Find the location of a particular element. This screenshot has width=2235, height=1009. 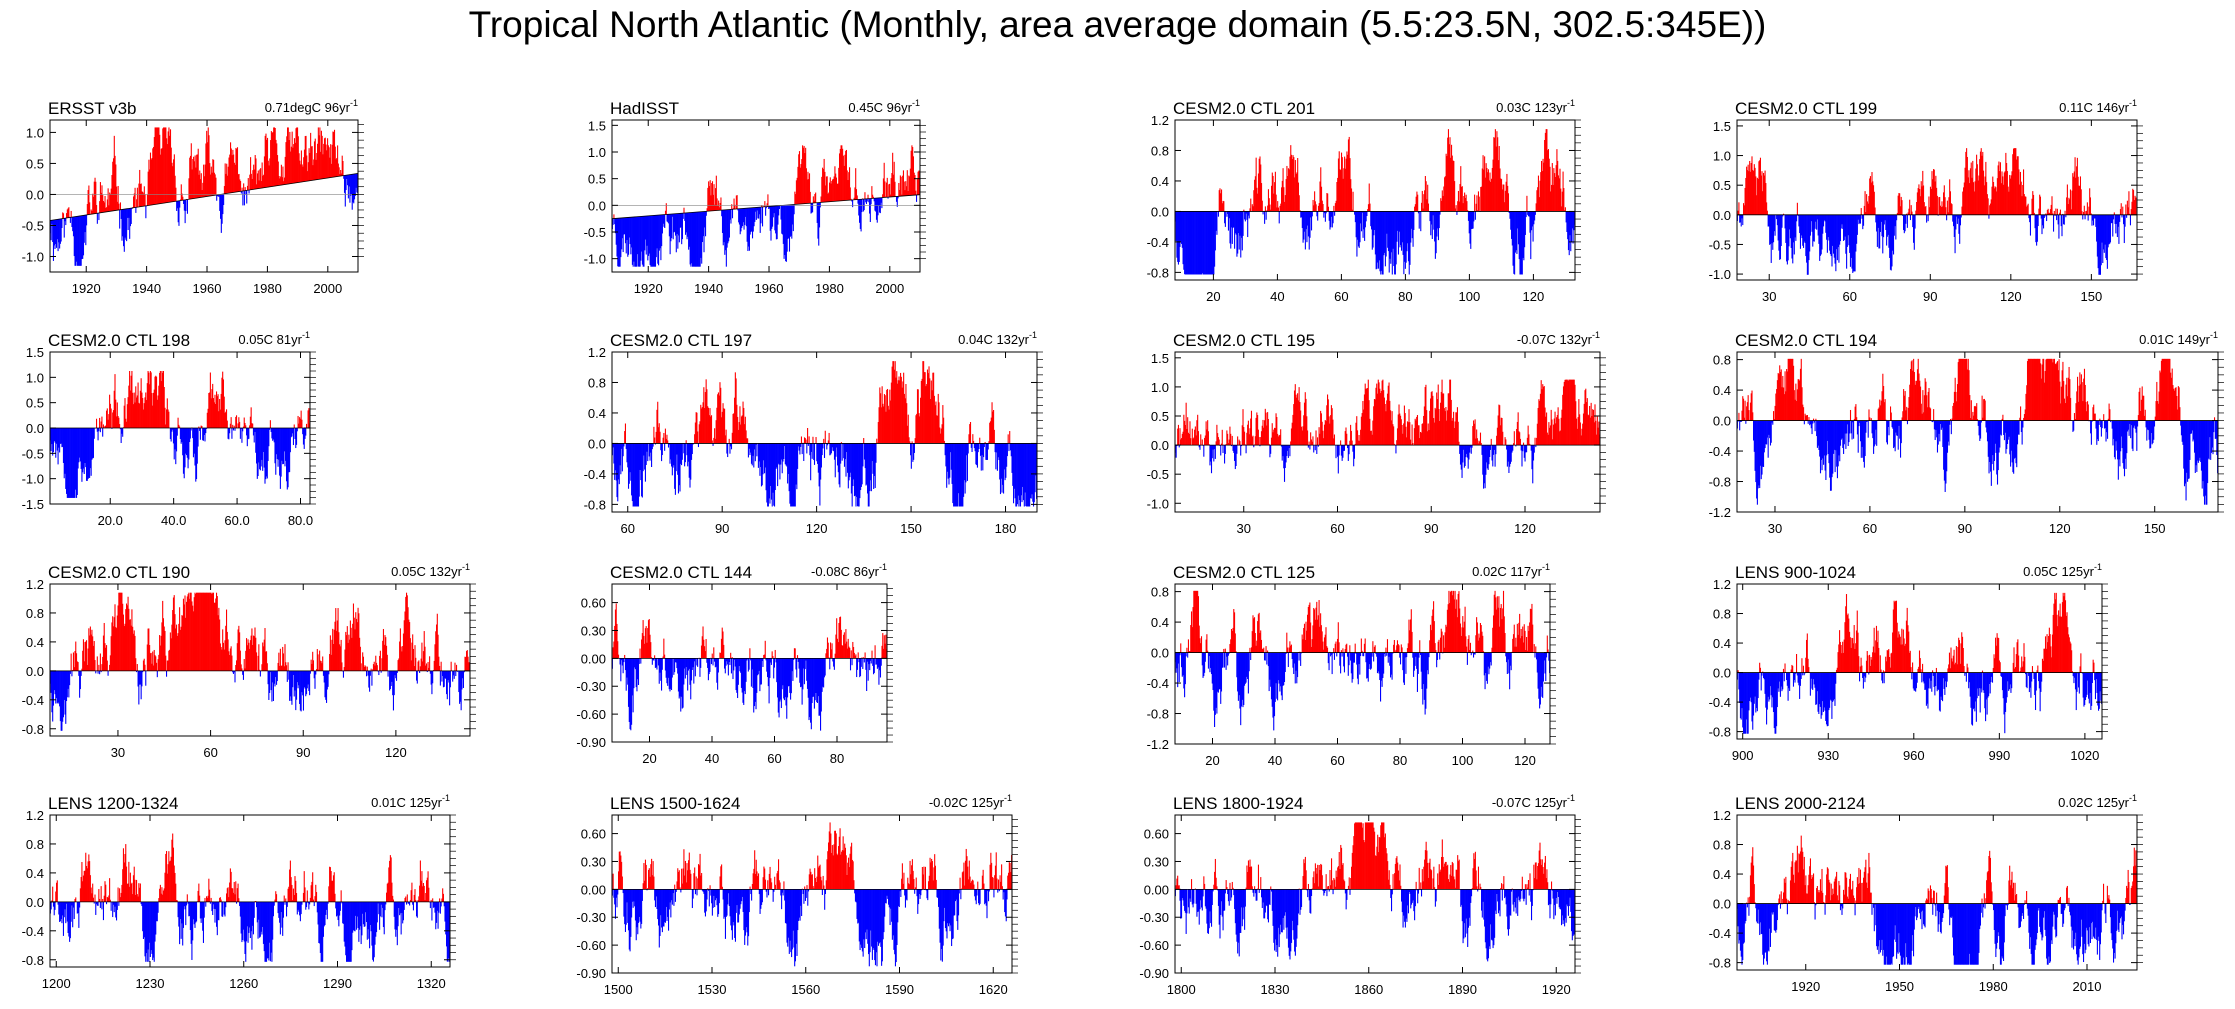

trend-label: 0.01C 149yr-1 is located at coordinates (2178, 338).